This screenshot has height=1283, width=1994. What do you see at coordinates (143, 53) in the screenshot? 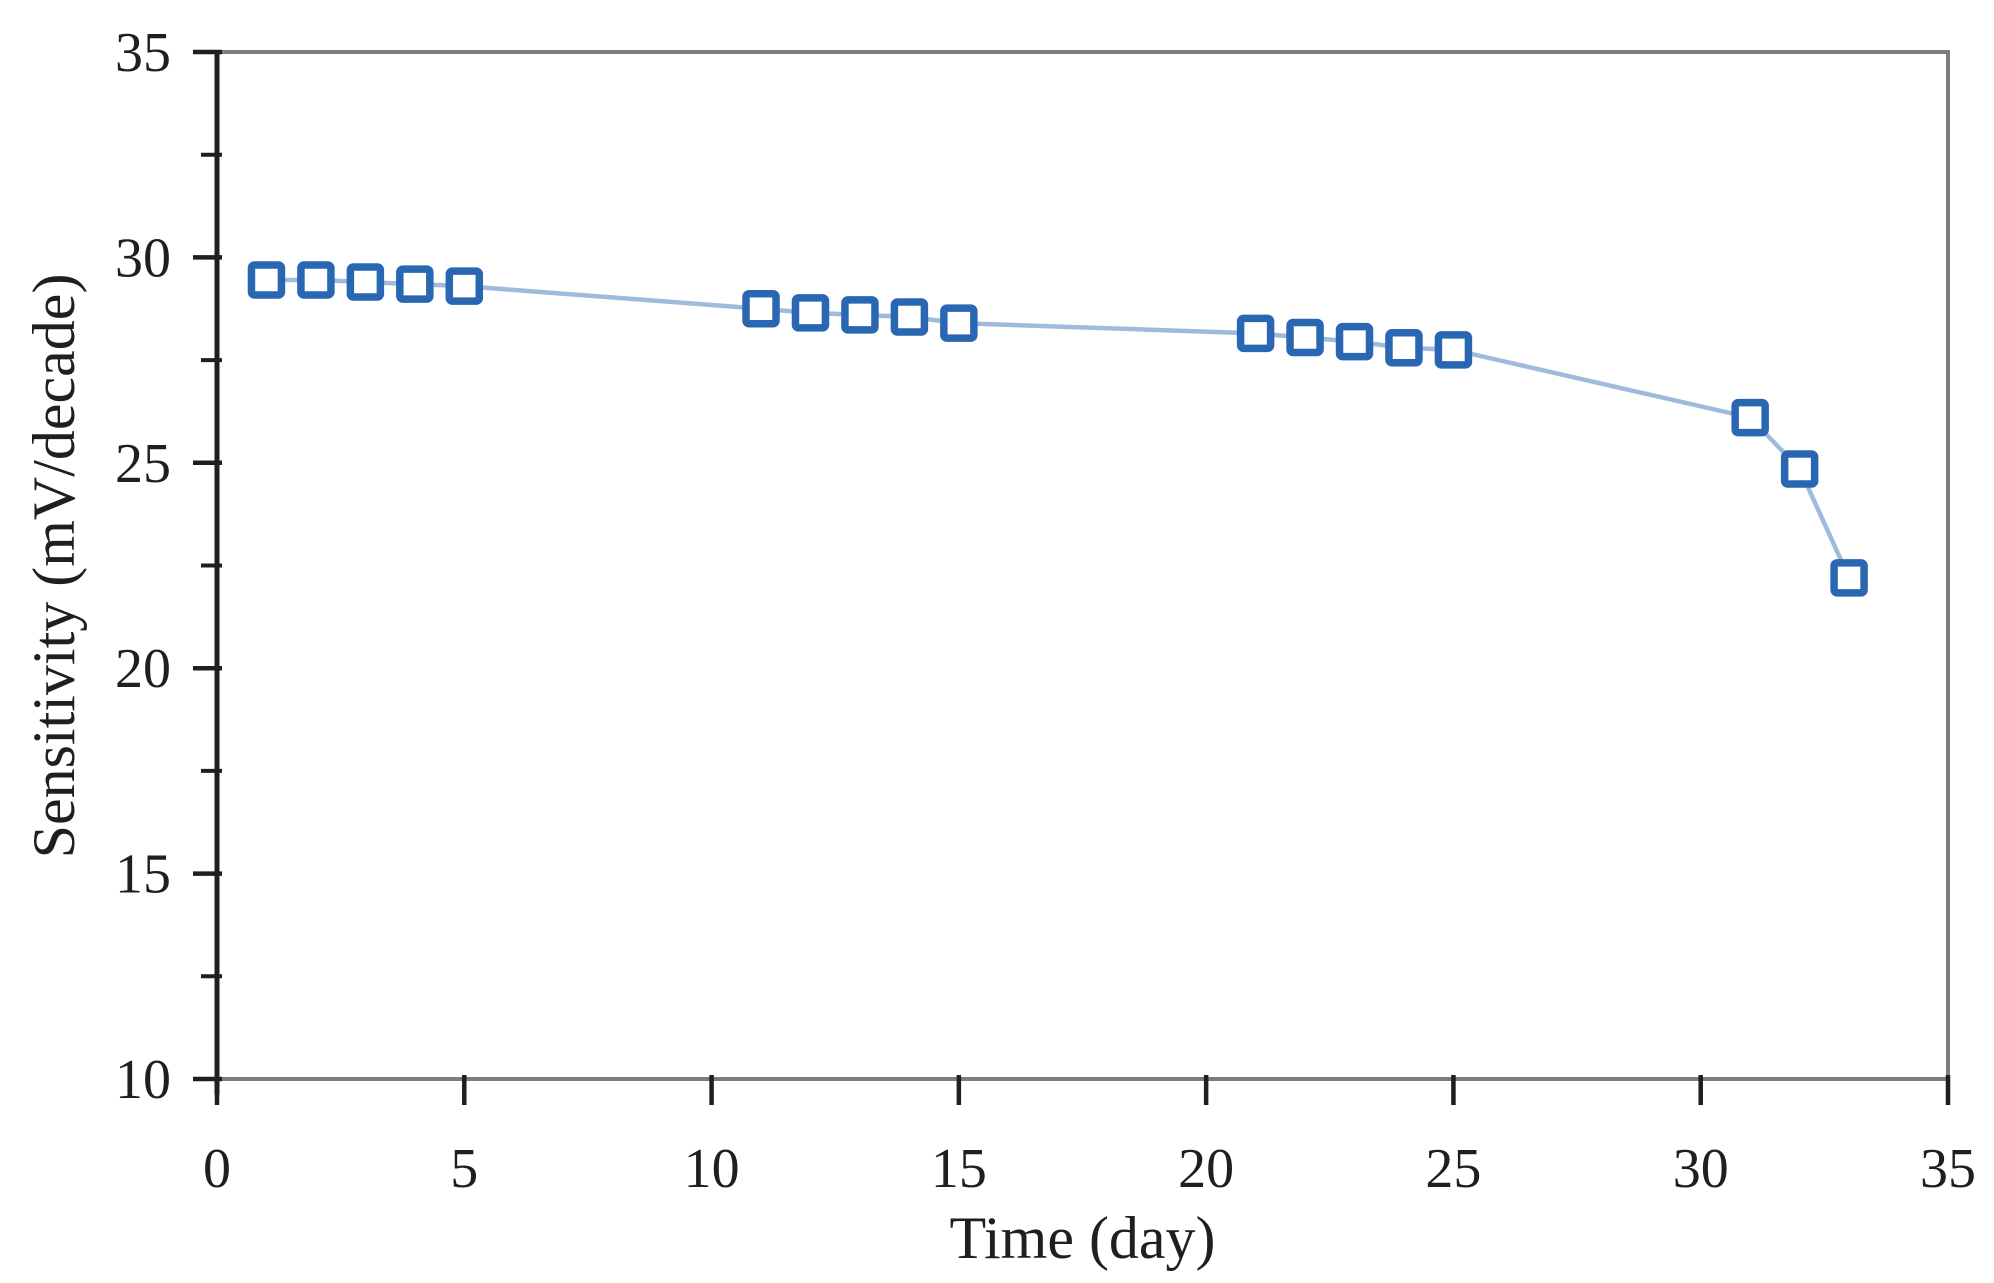
I see `y-tick-label: 35` at bounding box center [143, 53].